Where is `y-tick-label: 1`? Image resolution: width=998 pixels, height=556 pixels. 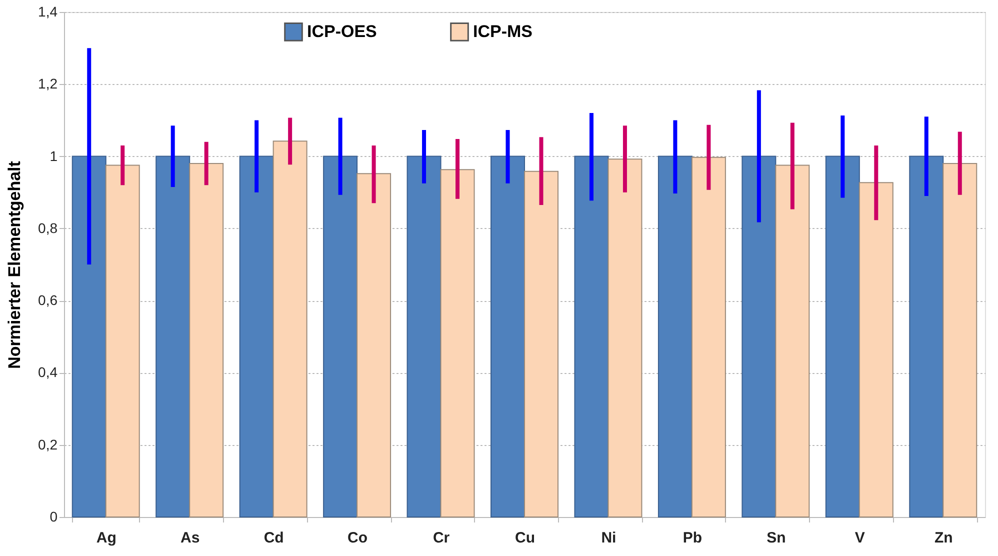 y-tick-label: 1 is located at coordinates (54, 156).